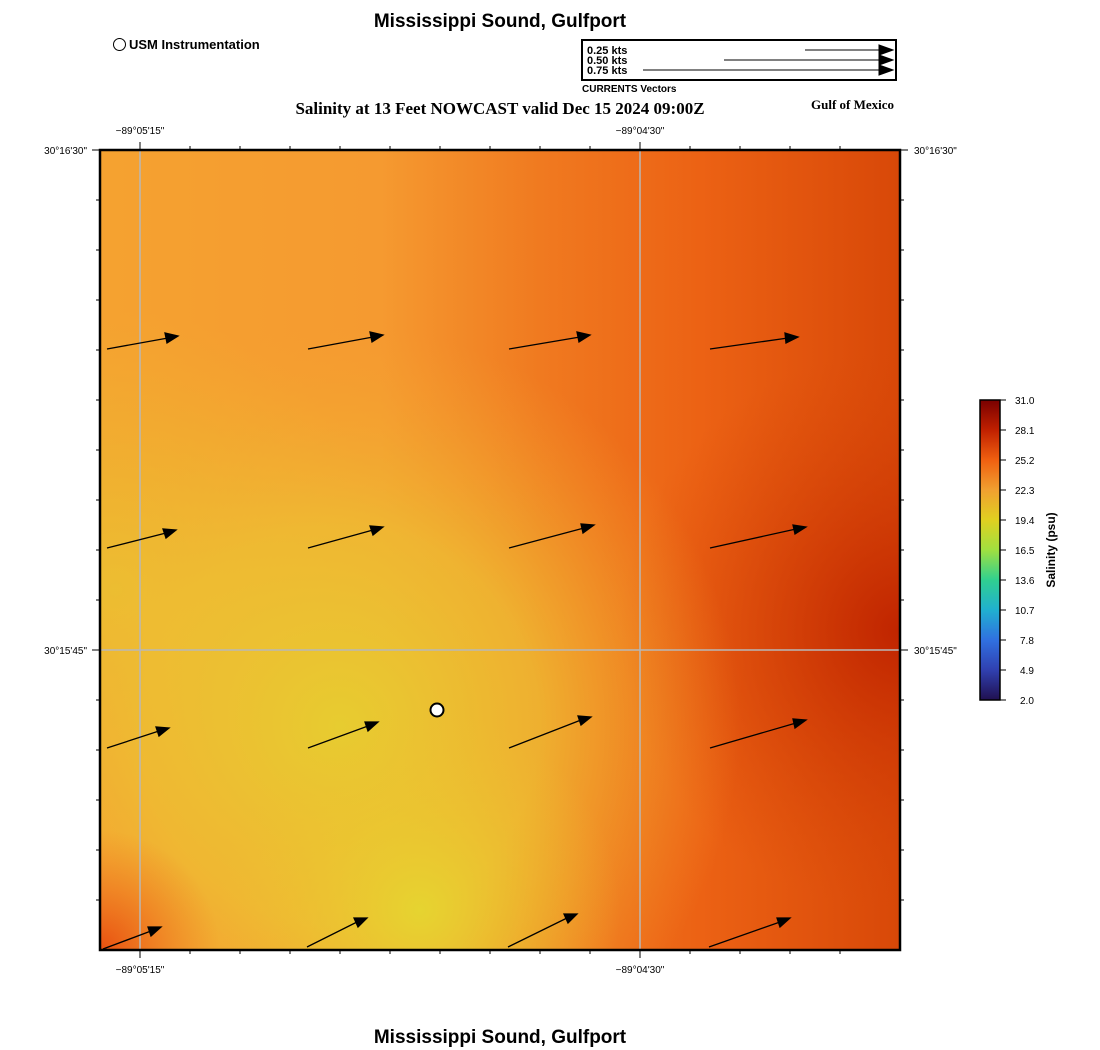 Image resolution: width=1100 pixels, height=1050 pixels. Describe the element at coordinates (500, 21) in the screenshot. I see `map-title: Mississippi Sound, Gulfport` at that location.